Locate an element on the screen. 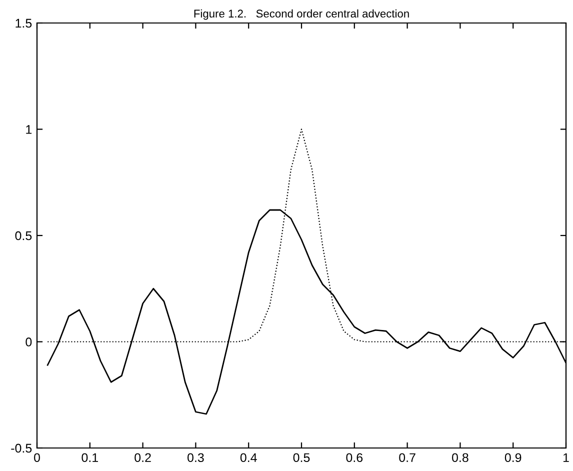 This screenshot has height=471, width=573. x-tick-label: 0.6 is located at coordinates (354, 457).